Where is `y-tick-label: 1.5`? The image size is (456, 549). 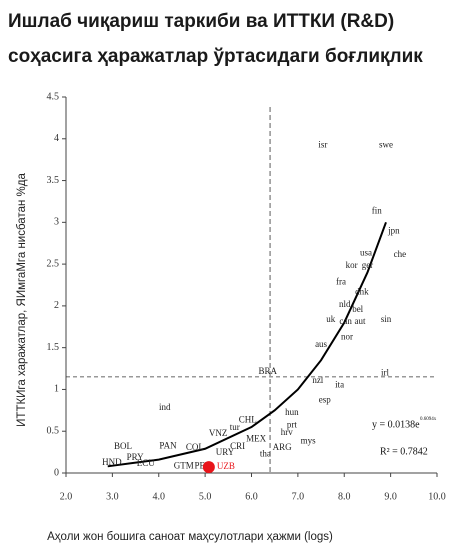 y-tick-label: 1.5 is located at coordinates (53, 347).